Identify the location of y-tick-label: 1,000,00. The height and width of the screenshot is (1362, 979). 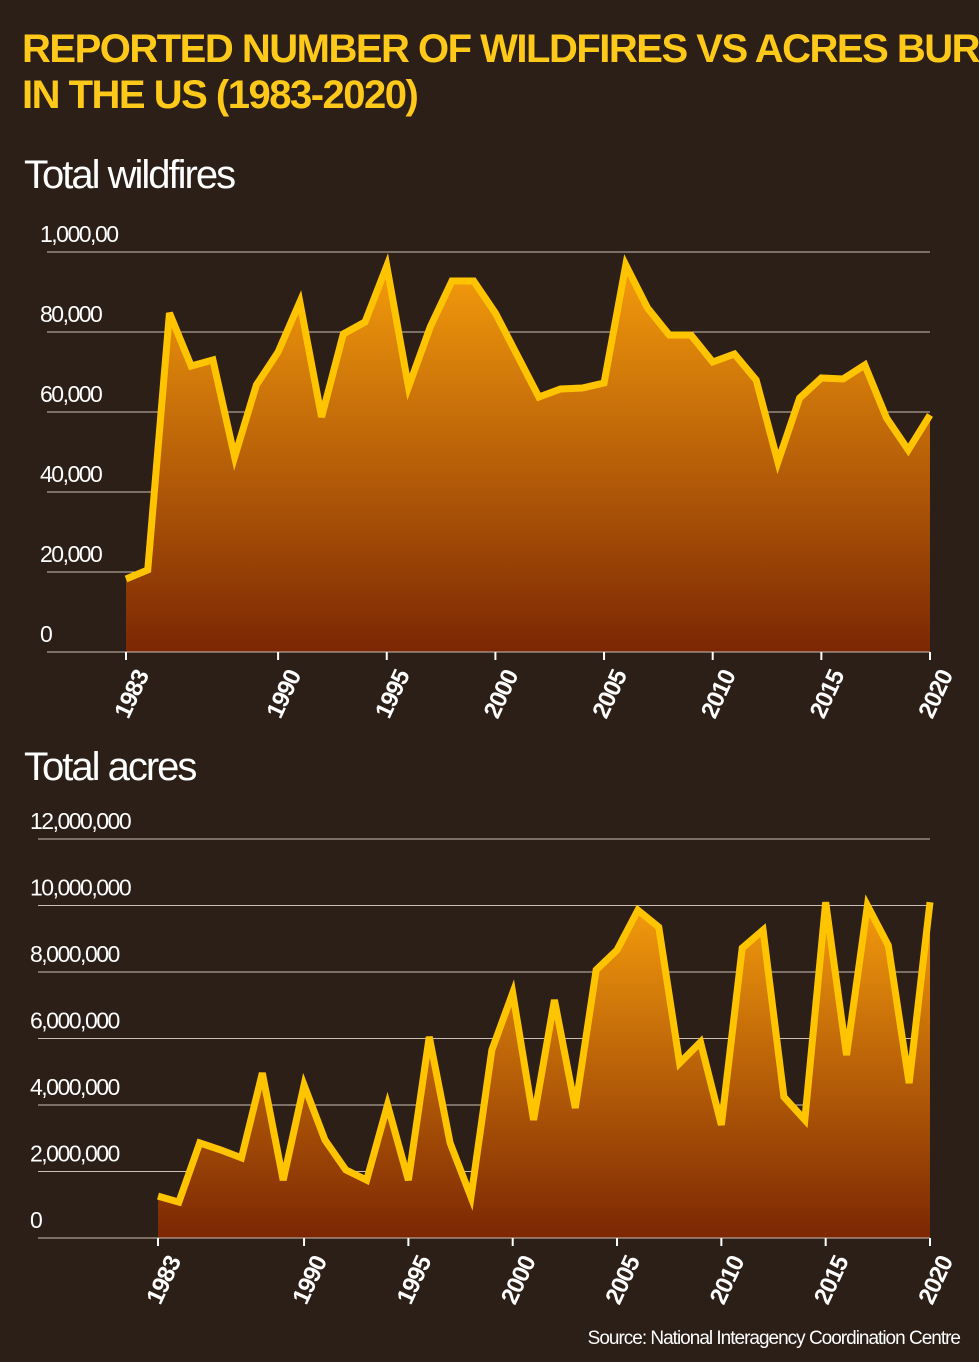
(79, 234).